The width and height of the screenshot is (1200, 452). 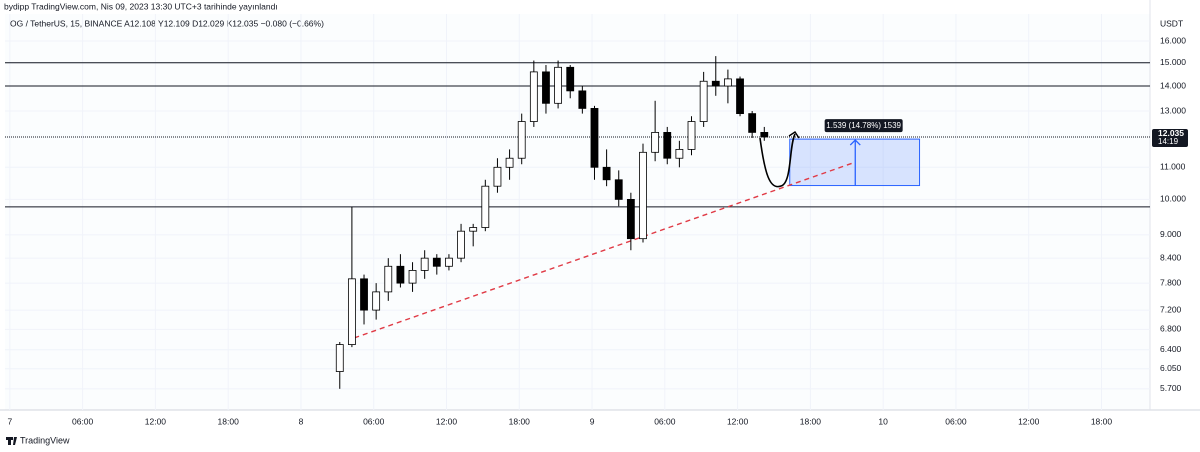 I want to click on y-tick-label: 9.000, so click(x=1171, y=234).